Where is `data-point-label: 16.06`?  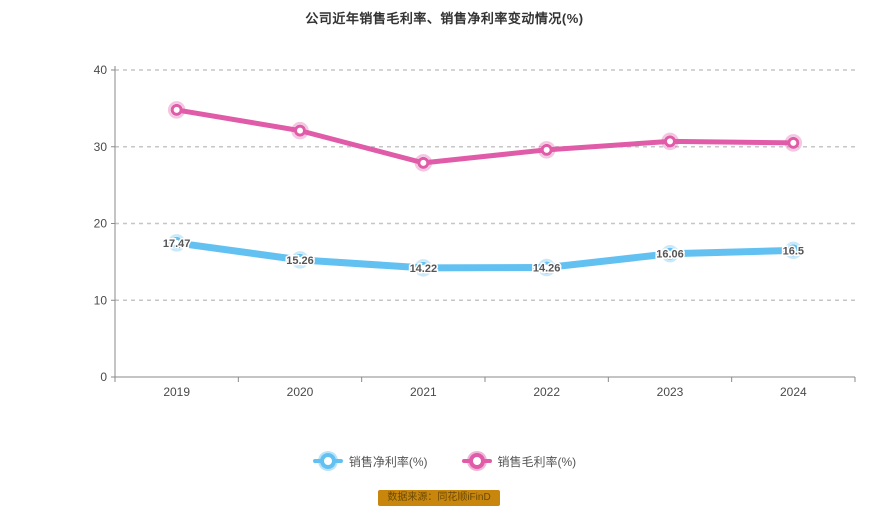 data-point-label: 16.06 is located at coordinates (670, 255).